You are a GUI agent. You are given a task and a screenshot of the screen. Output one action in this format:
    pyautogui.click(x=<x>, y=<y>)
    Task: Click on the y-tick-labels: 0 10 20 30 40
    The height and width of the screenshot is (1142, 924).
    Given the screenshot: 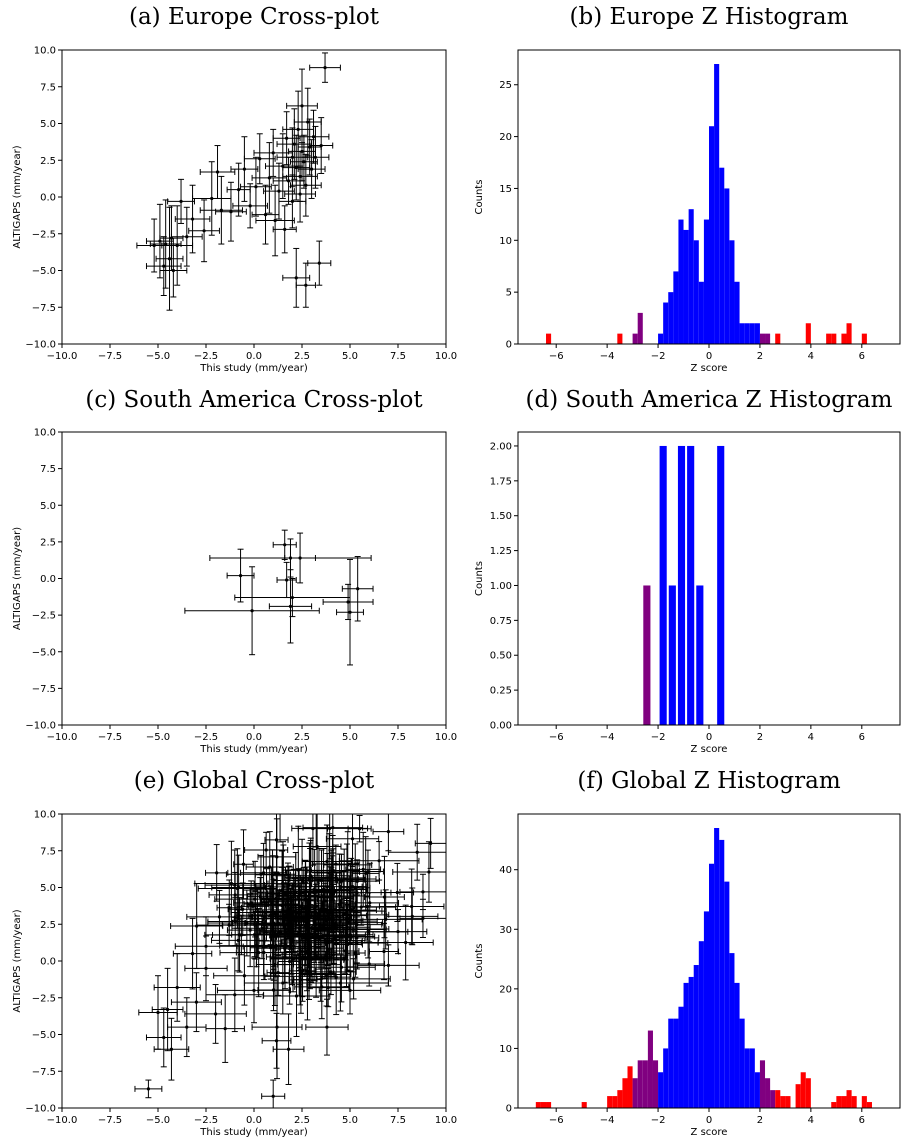 What is the action you would take?
    pyautogui.click(x=508, y=990)
    